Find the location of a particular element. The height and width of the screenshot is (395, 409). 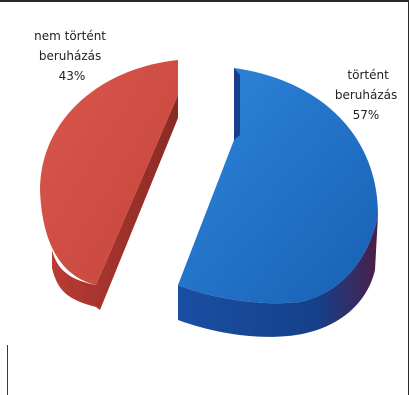

label-nem-tortent: nem történt beruházás 43% is located at coordinates (72, 56).